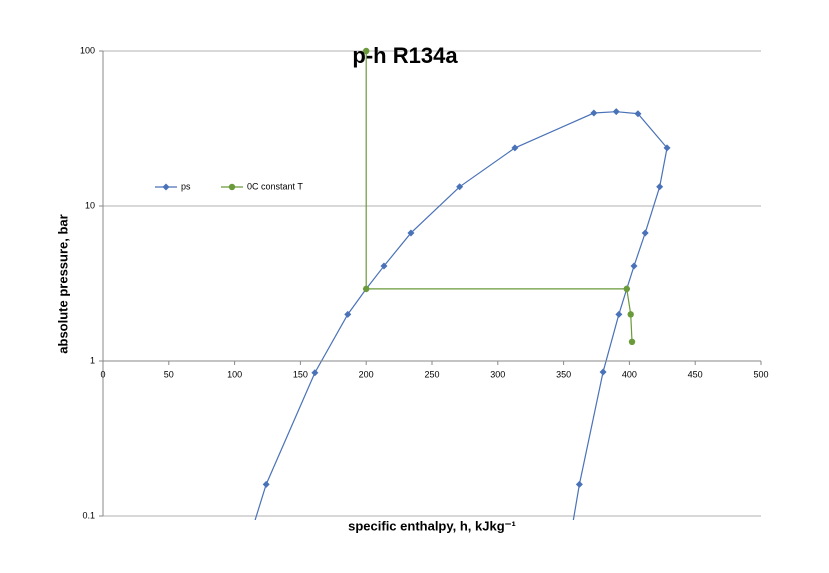 Image resolution: width=829 pixels, height=573 pixels. What do you see at coordinates (87, 50) in the screenshot?
I see `y-tick-label: 100` at bounding box center [87, 50].